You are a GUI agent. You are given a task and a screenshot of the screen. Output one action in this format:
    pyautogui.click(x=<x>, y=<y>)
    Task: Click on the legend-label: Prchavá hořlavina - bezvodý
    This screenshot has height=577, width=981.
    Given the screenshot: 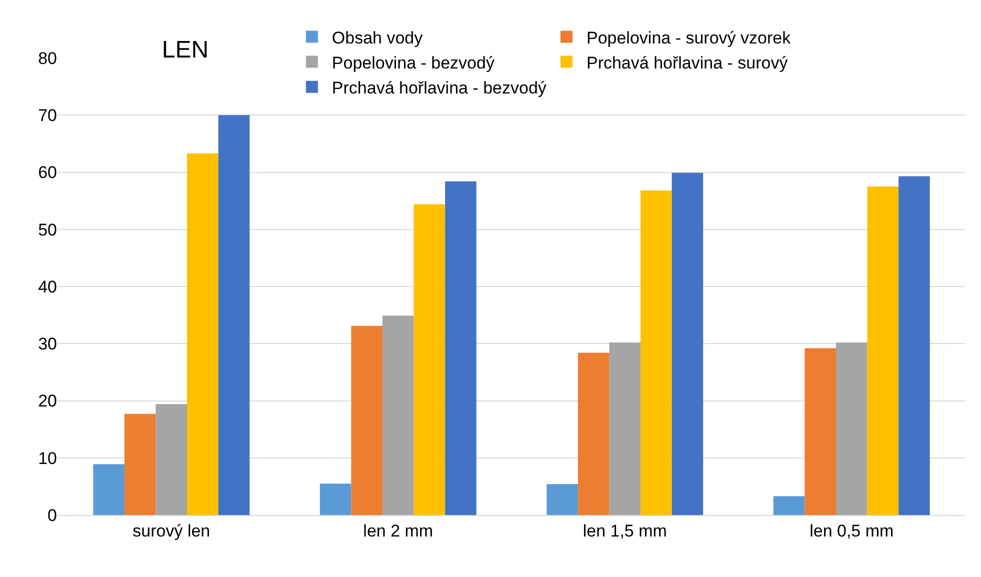 What is the action you would take?
    pyautogui.click(x=439, y=88)
    